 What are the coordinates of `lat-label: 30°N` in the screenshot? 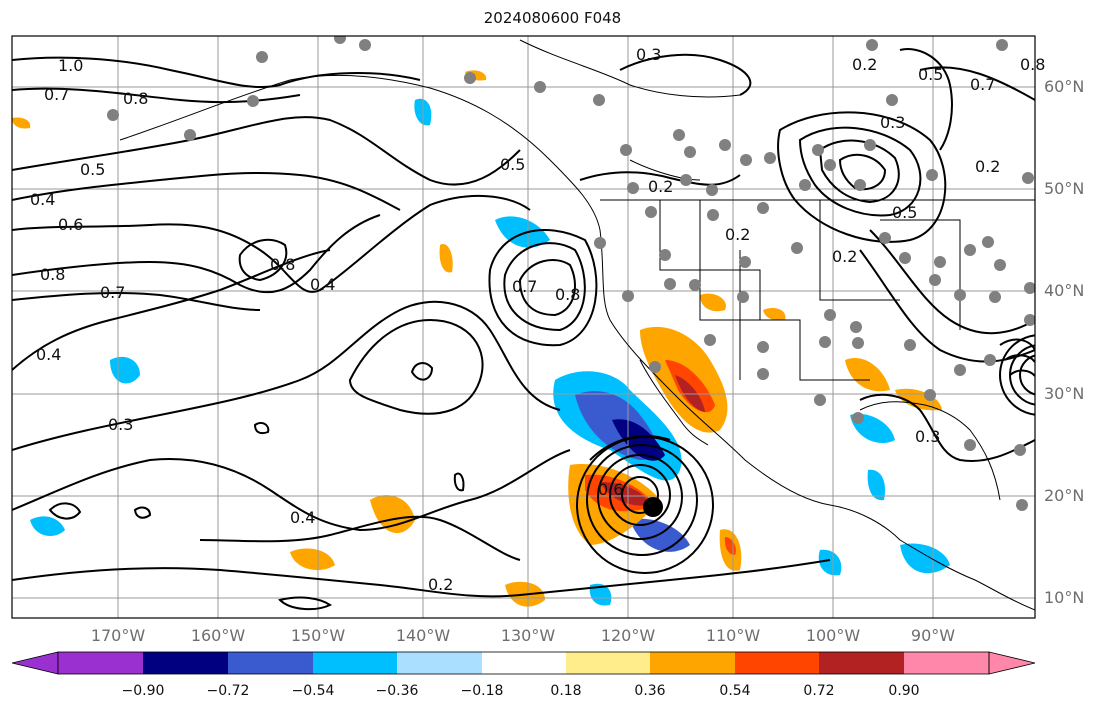 It's located at (1064, 393).